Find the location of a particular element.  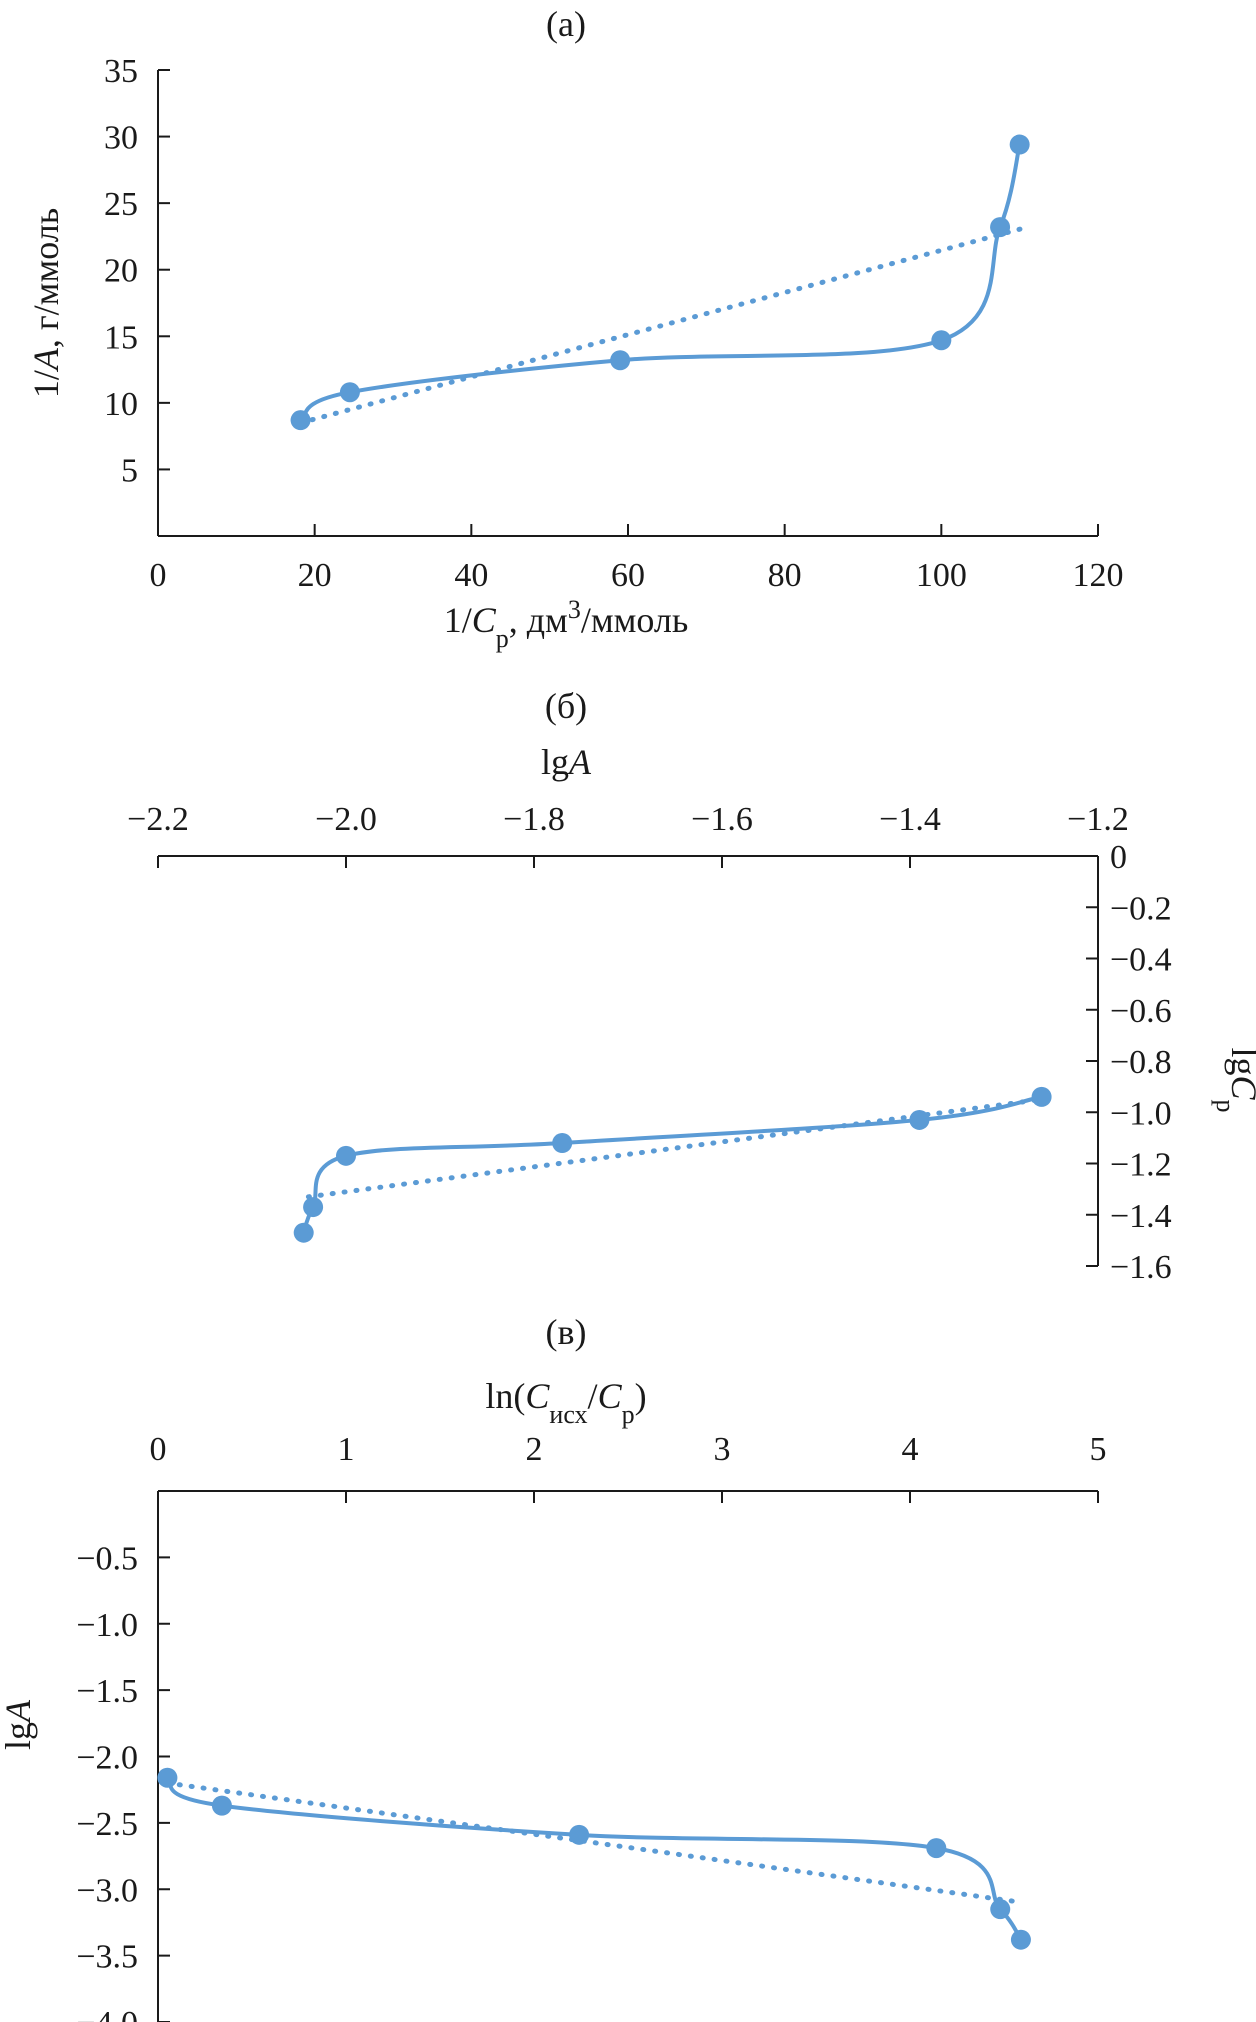

x-tick-label: 20 is located at coordinates (315, 575).